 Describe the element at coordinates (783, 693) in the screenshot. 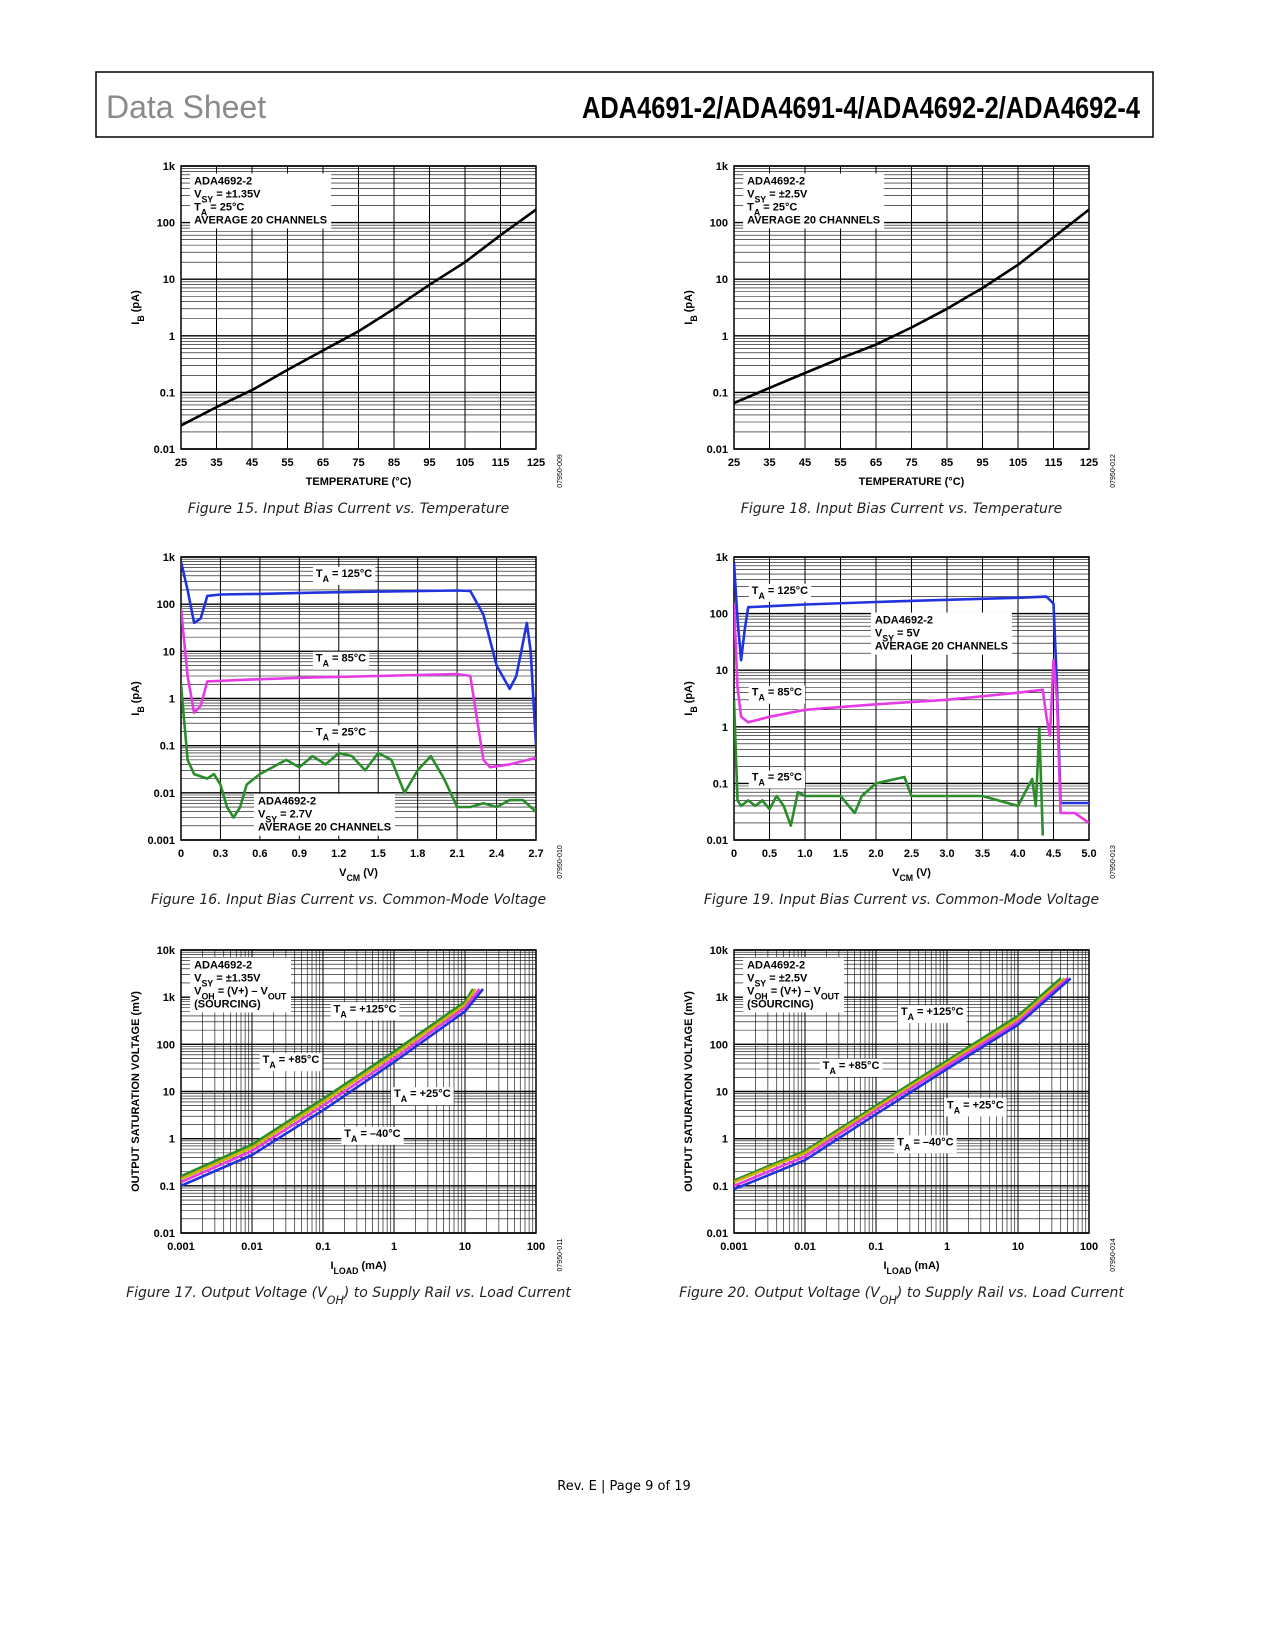

I see `annotation-text-part: = 85°C` at that location.